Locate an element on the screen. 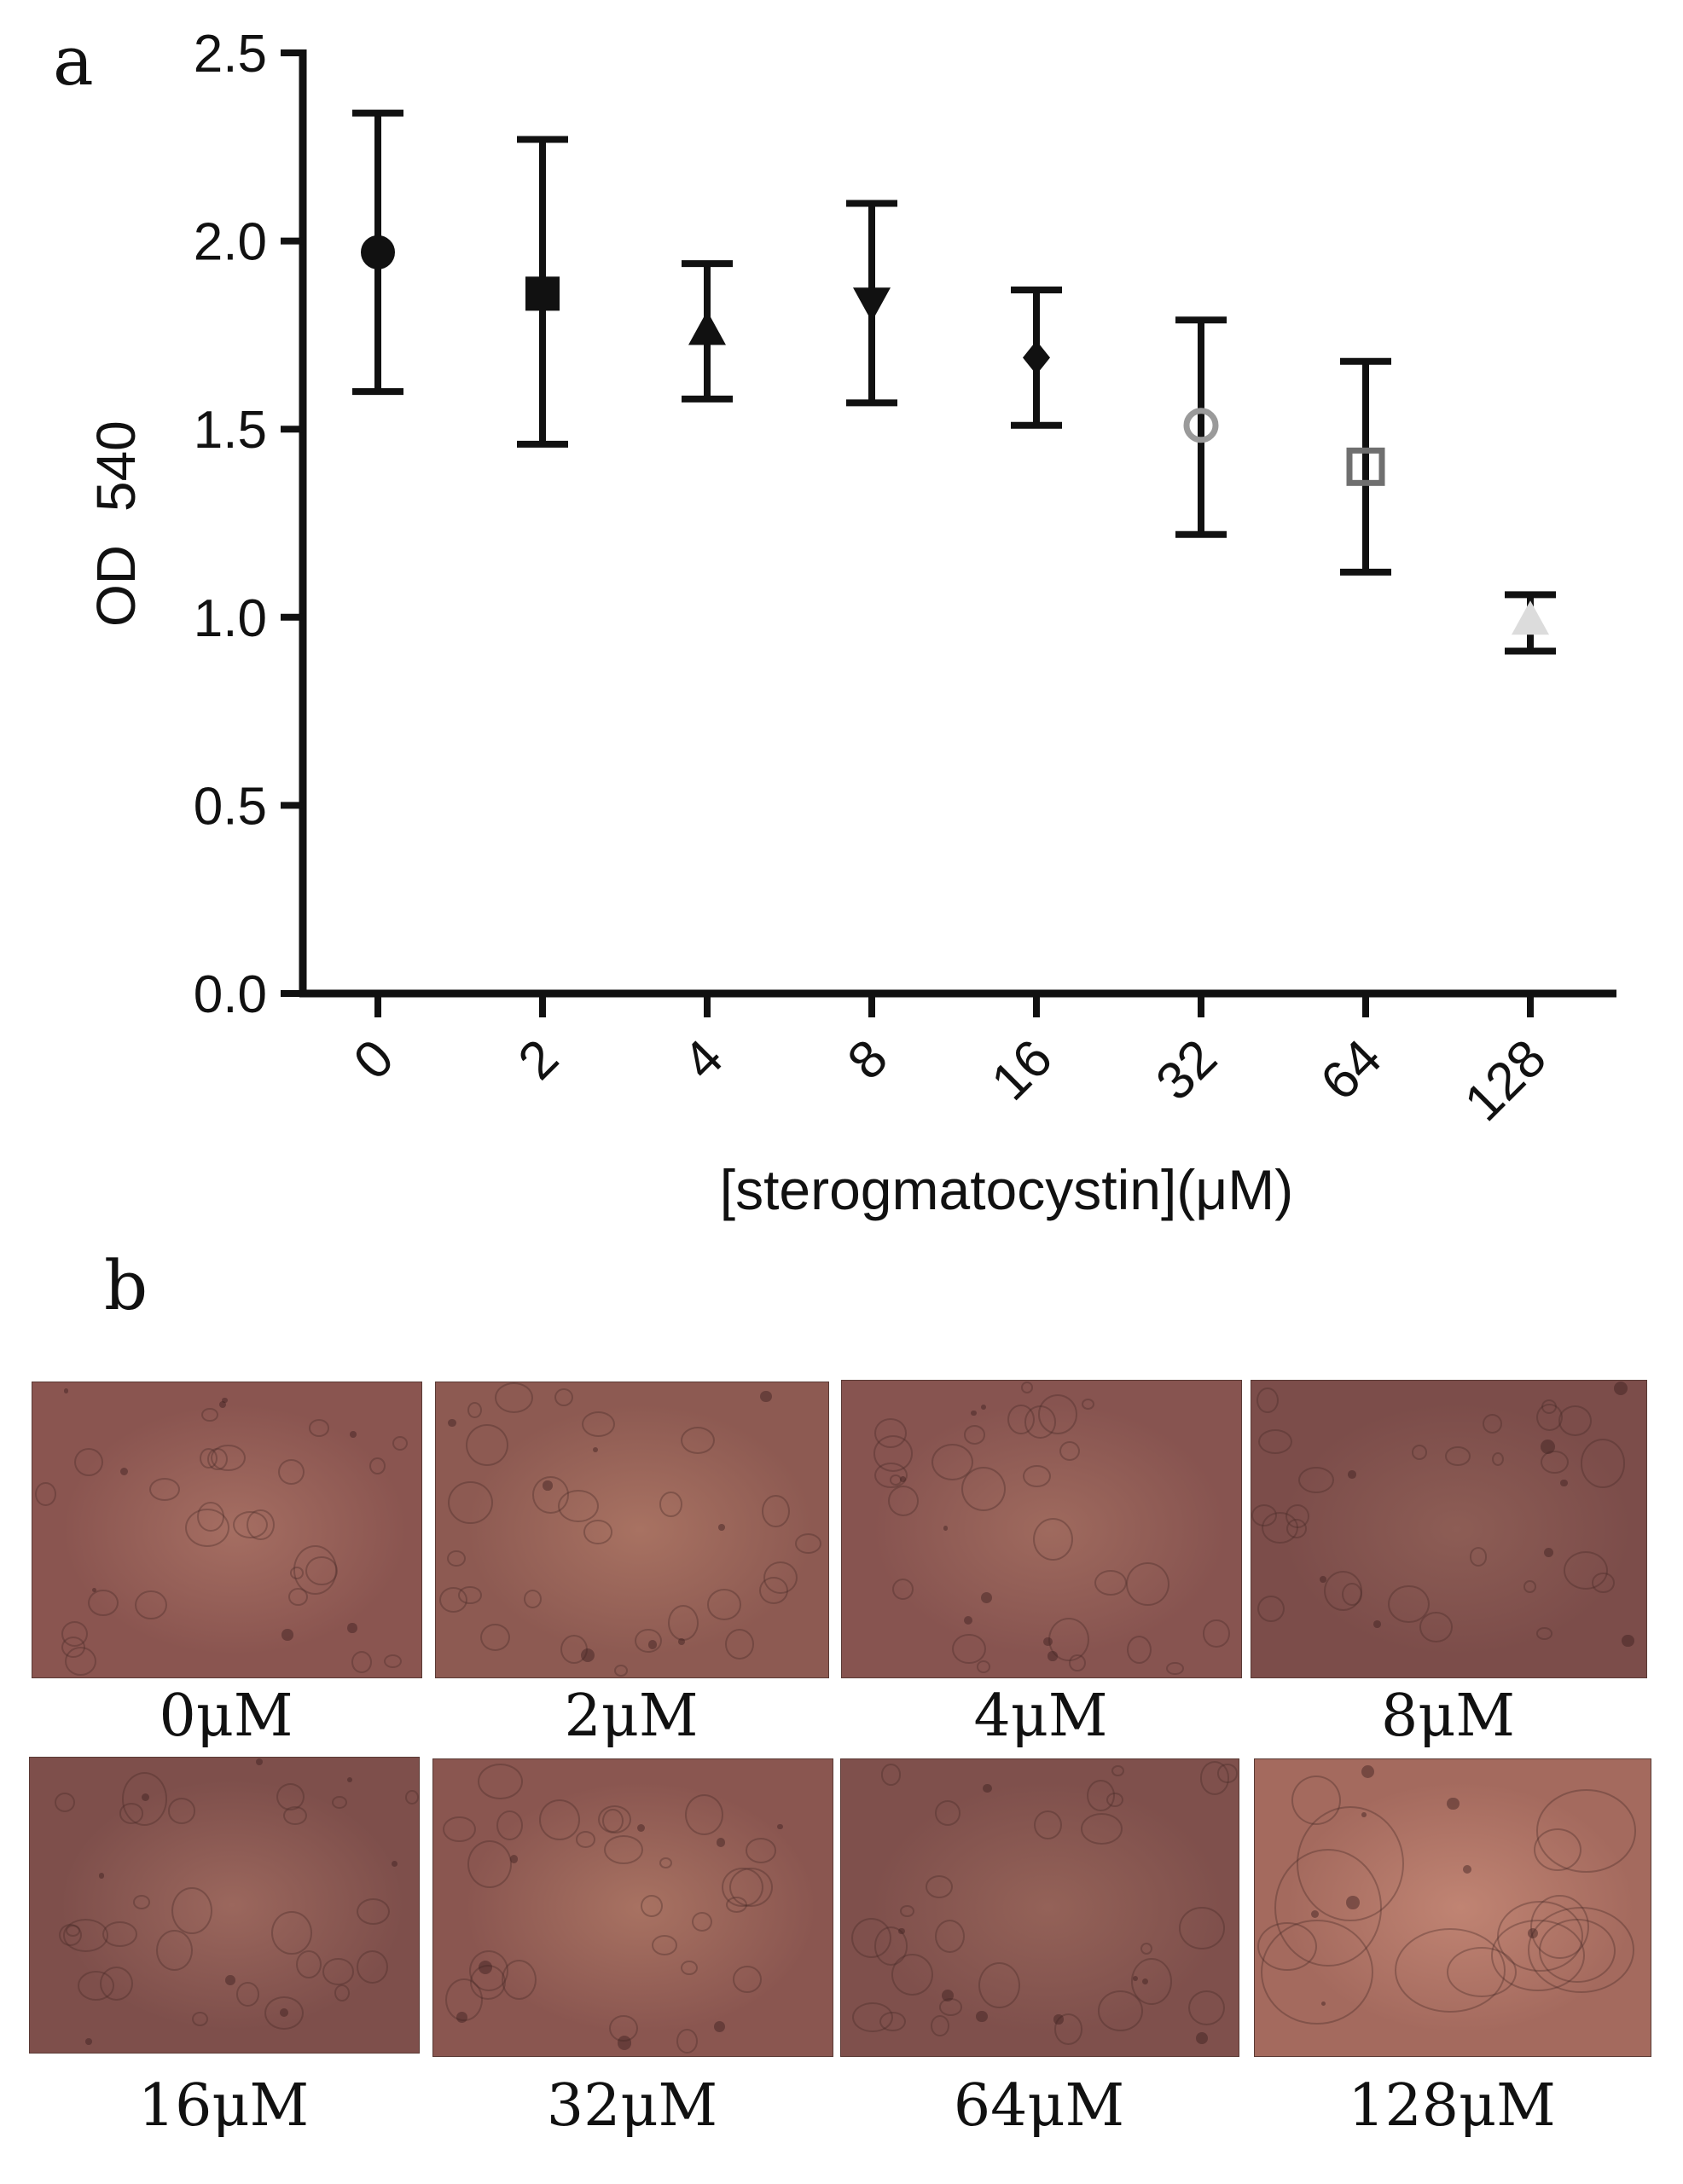 The image size is (1683, 2184). micrograph-caption: 16μM is located at coordinates (223, 2106).